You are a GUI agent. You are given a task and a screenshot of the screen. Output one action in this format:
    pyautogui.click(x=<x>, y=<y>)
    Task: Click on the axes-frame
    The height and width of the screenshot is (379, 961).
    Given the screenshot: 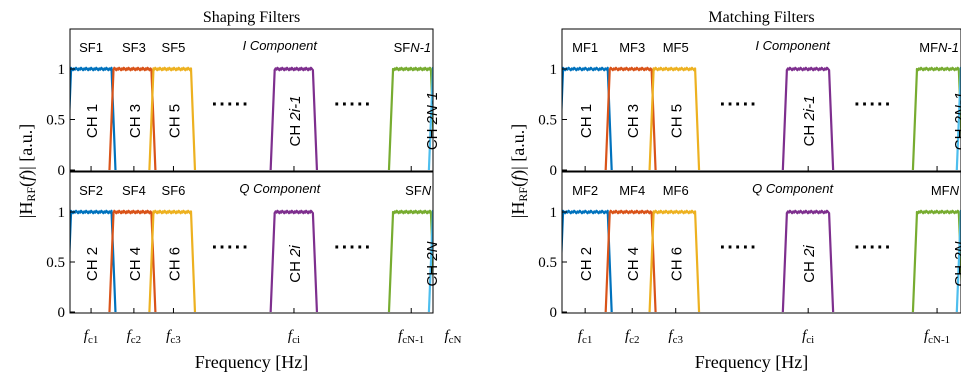 What is the action you would take?
    pyautogui.click(x=251, y=242)
    